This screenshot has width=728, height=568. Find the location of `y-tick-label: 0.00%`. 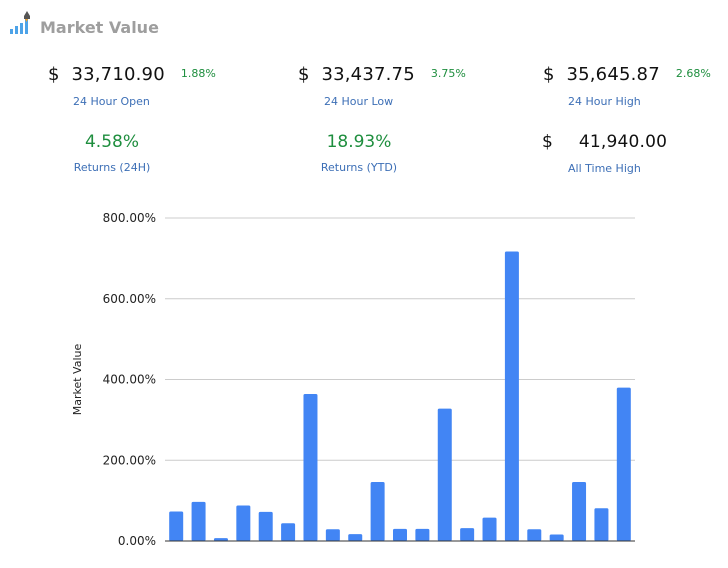

y-tick-label: 0.00% is located at coordinates (137, 541).